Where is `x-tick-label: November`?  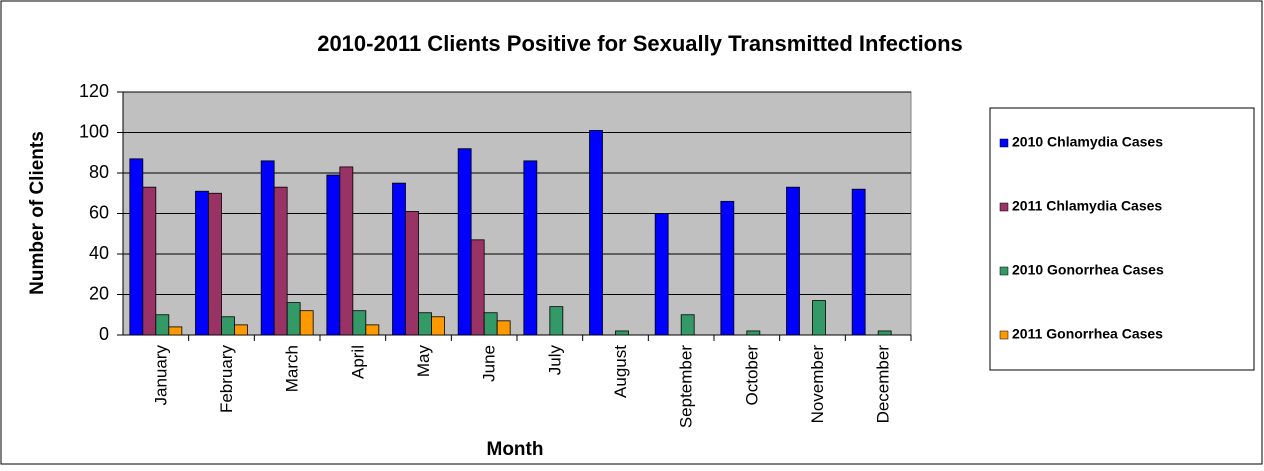 x-tick-label: November is located at coordinates (817, 384).